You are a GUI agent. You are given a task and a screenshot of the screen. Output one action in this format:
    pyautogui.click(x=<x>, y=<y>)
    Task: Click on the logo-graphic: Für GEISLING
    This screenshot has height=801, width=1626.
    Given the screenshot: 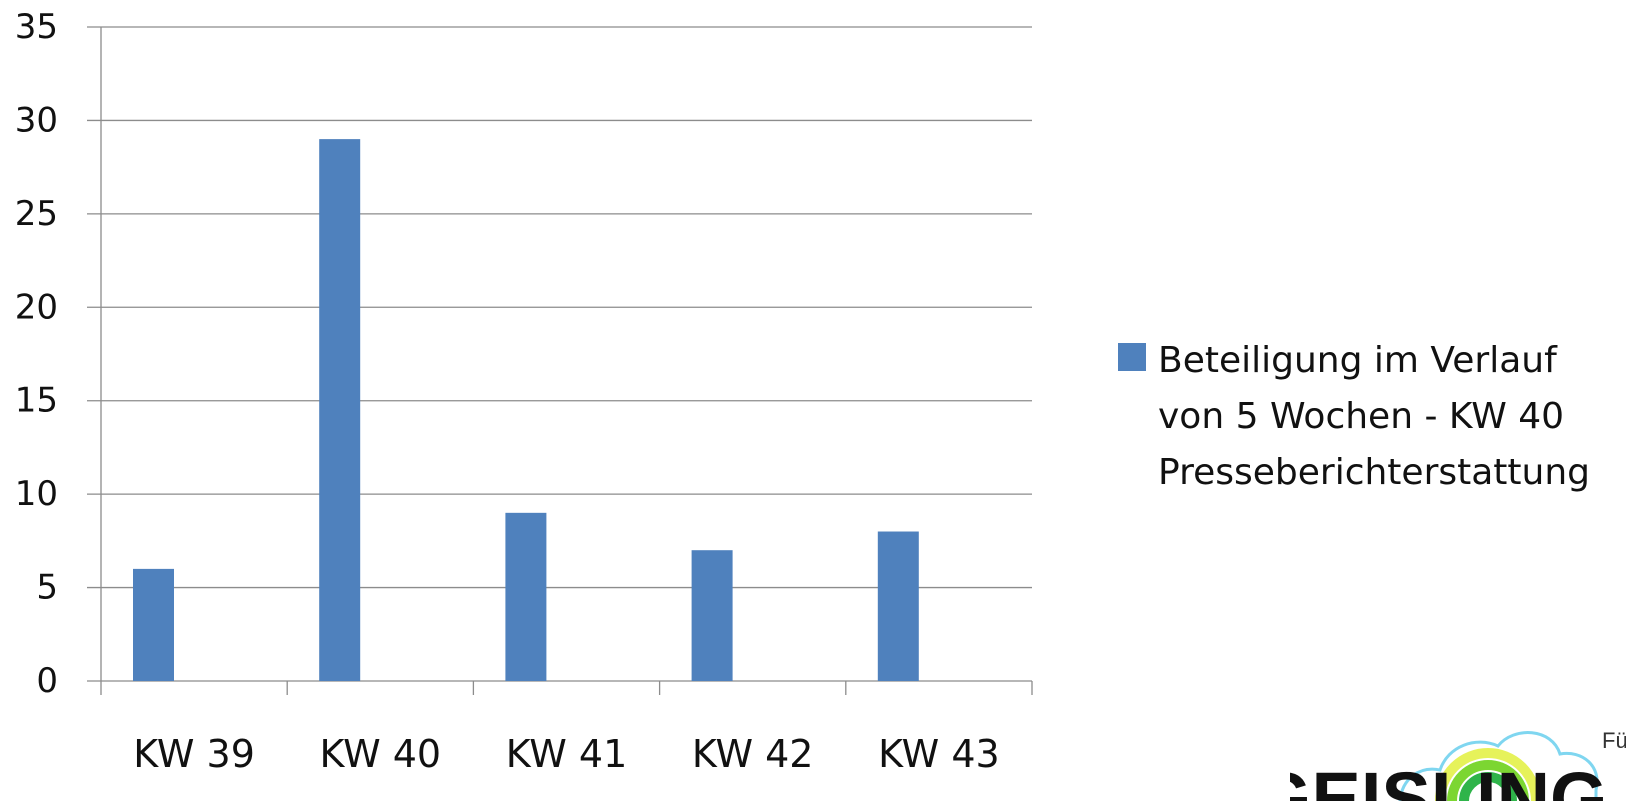 What is the action you would take?
    pyautogui.click(x=1458, y=764)
    